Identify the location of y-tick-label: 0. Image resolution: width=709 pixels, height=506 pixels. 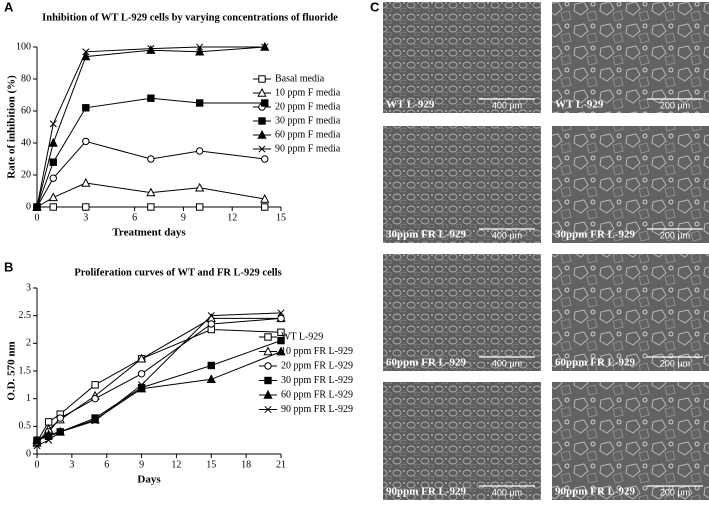
(28, 453).